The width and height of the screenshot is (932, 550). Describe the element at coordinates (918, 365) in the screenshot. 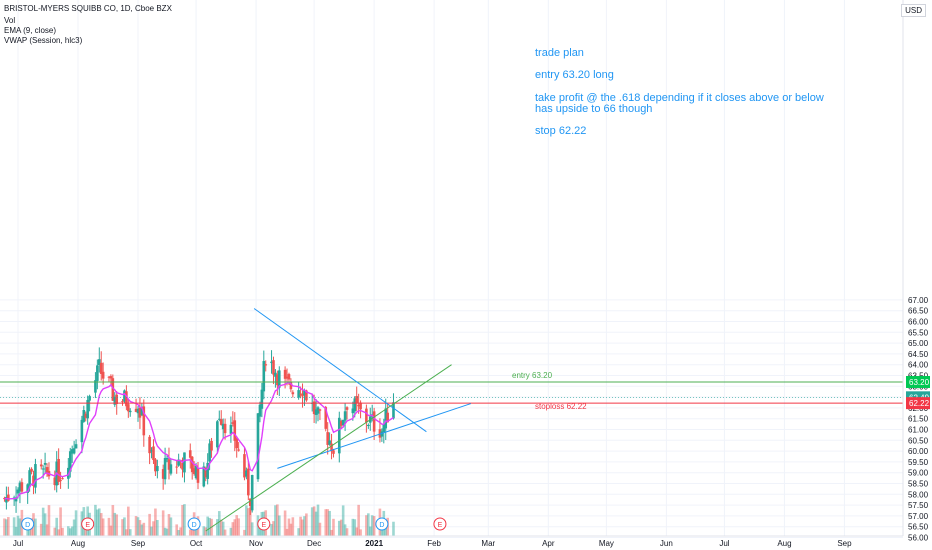

I see `y-tick-label: 64.00` at that location.